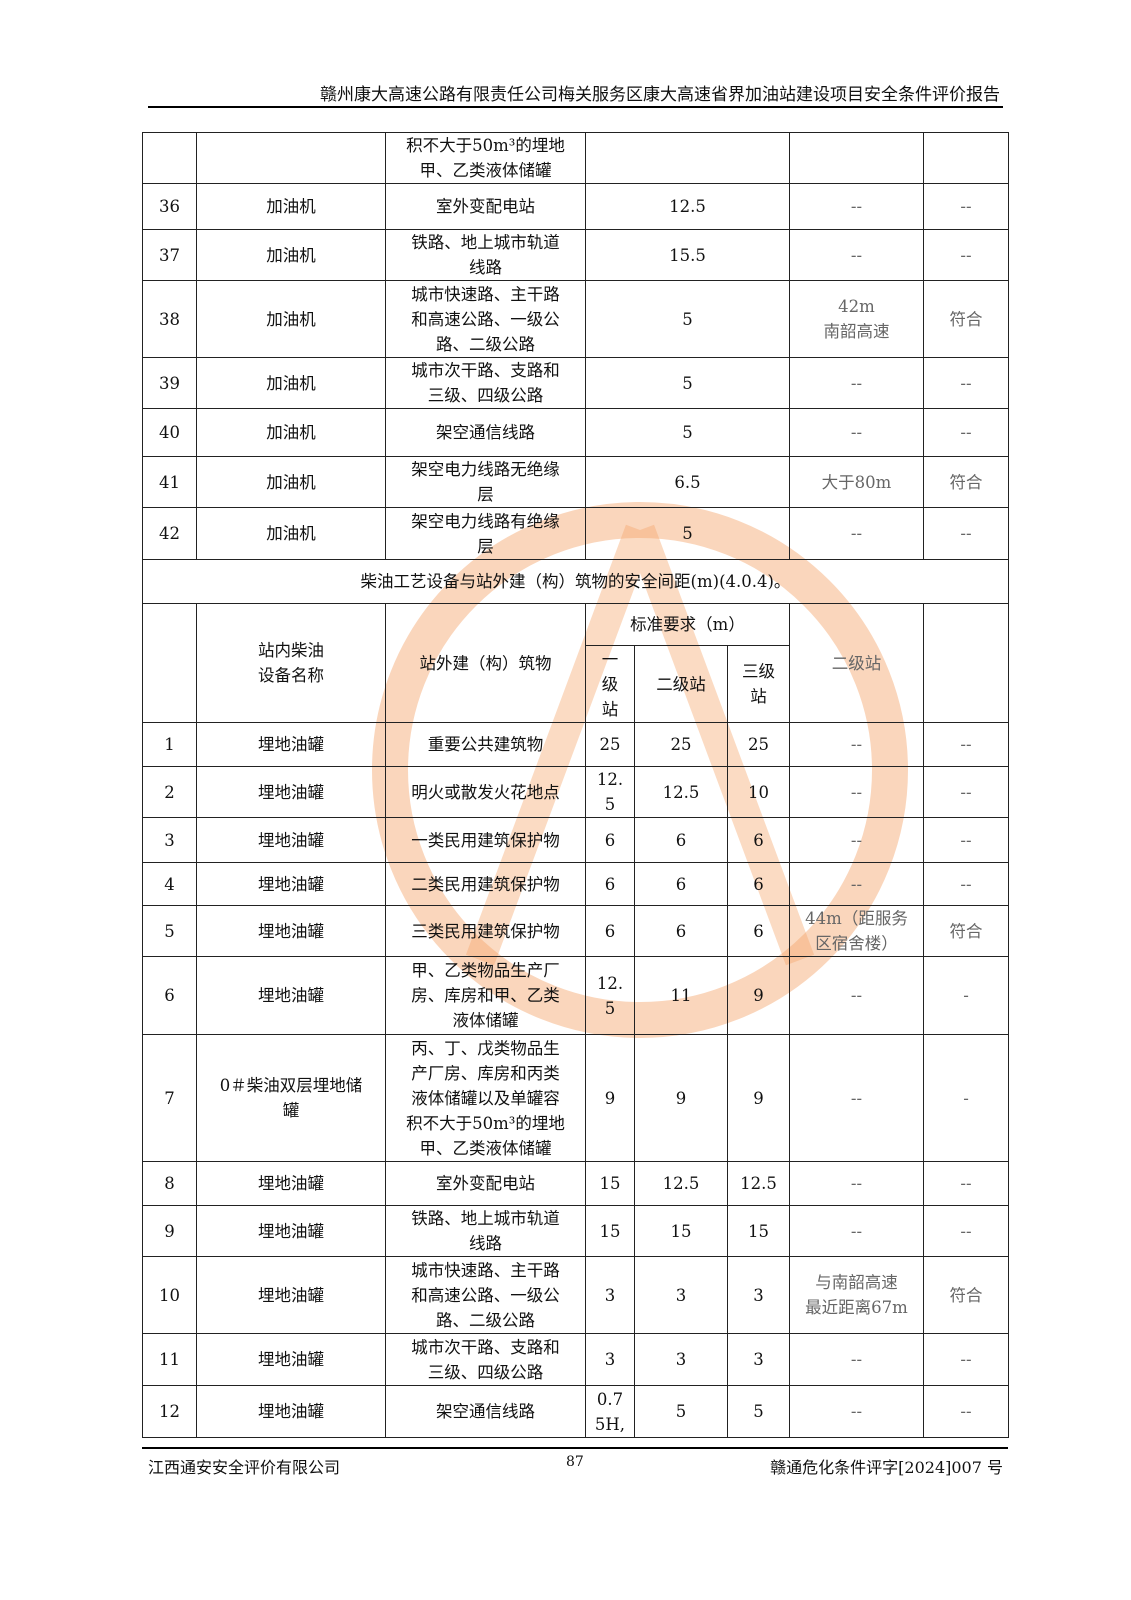 The height and width of the screenshot is (1600, 1131). What do you see at coordinates (291, 158) in the screenshot?
I see `equipment-name` at bounding box center [291, 158].